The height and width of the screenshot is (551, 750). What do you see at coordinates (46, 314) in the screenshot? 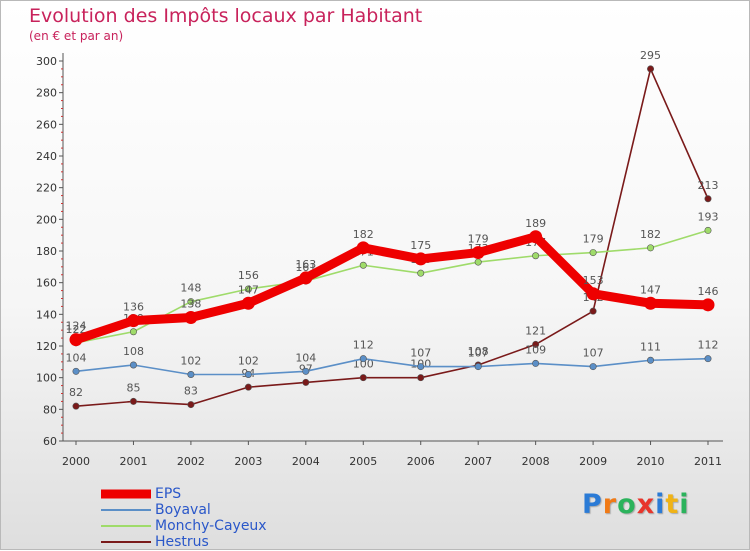
I see `y-tick-label: 140` at bounding box center [46, 314].